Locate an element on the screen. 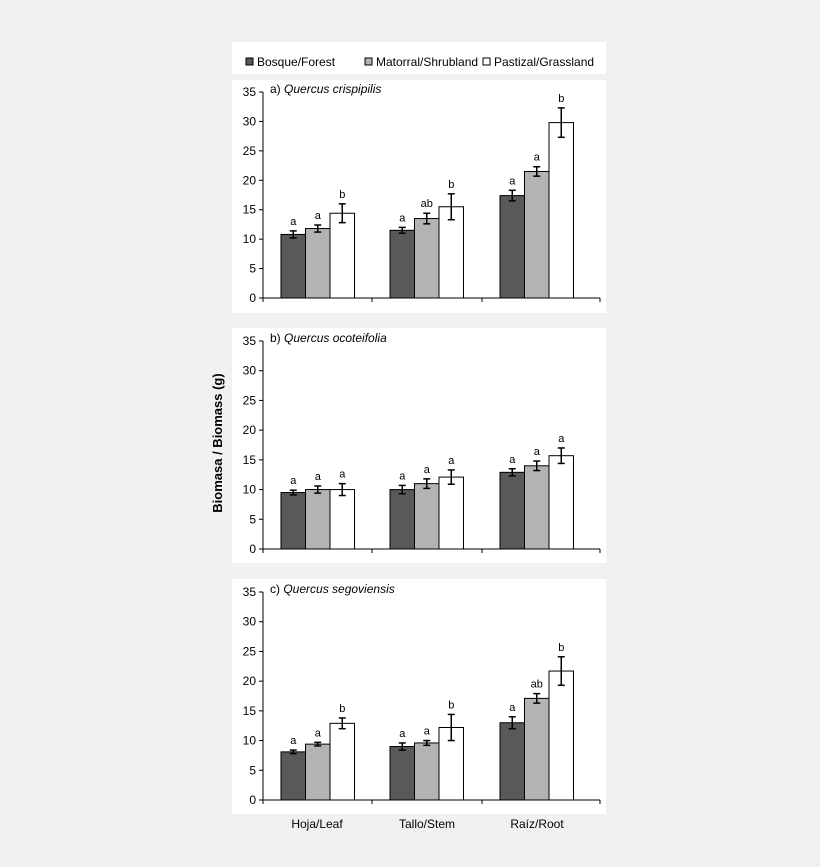 The height and width of the screenshot is (867, 820). x-category-label: Hoja/Leaf is located at coordinates (317, 824).